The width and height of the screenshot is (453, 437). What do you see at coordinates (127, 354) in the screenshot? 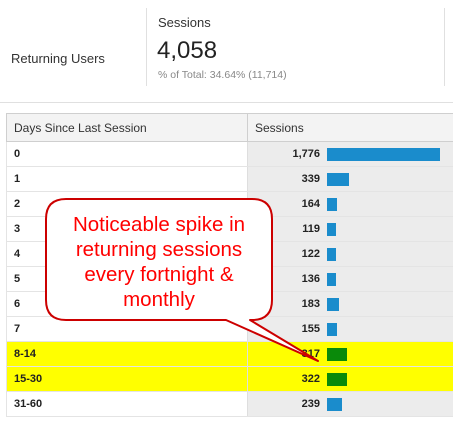
I see `row-label: 8-14` at bounding box center [127, 354].